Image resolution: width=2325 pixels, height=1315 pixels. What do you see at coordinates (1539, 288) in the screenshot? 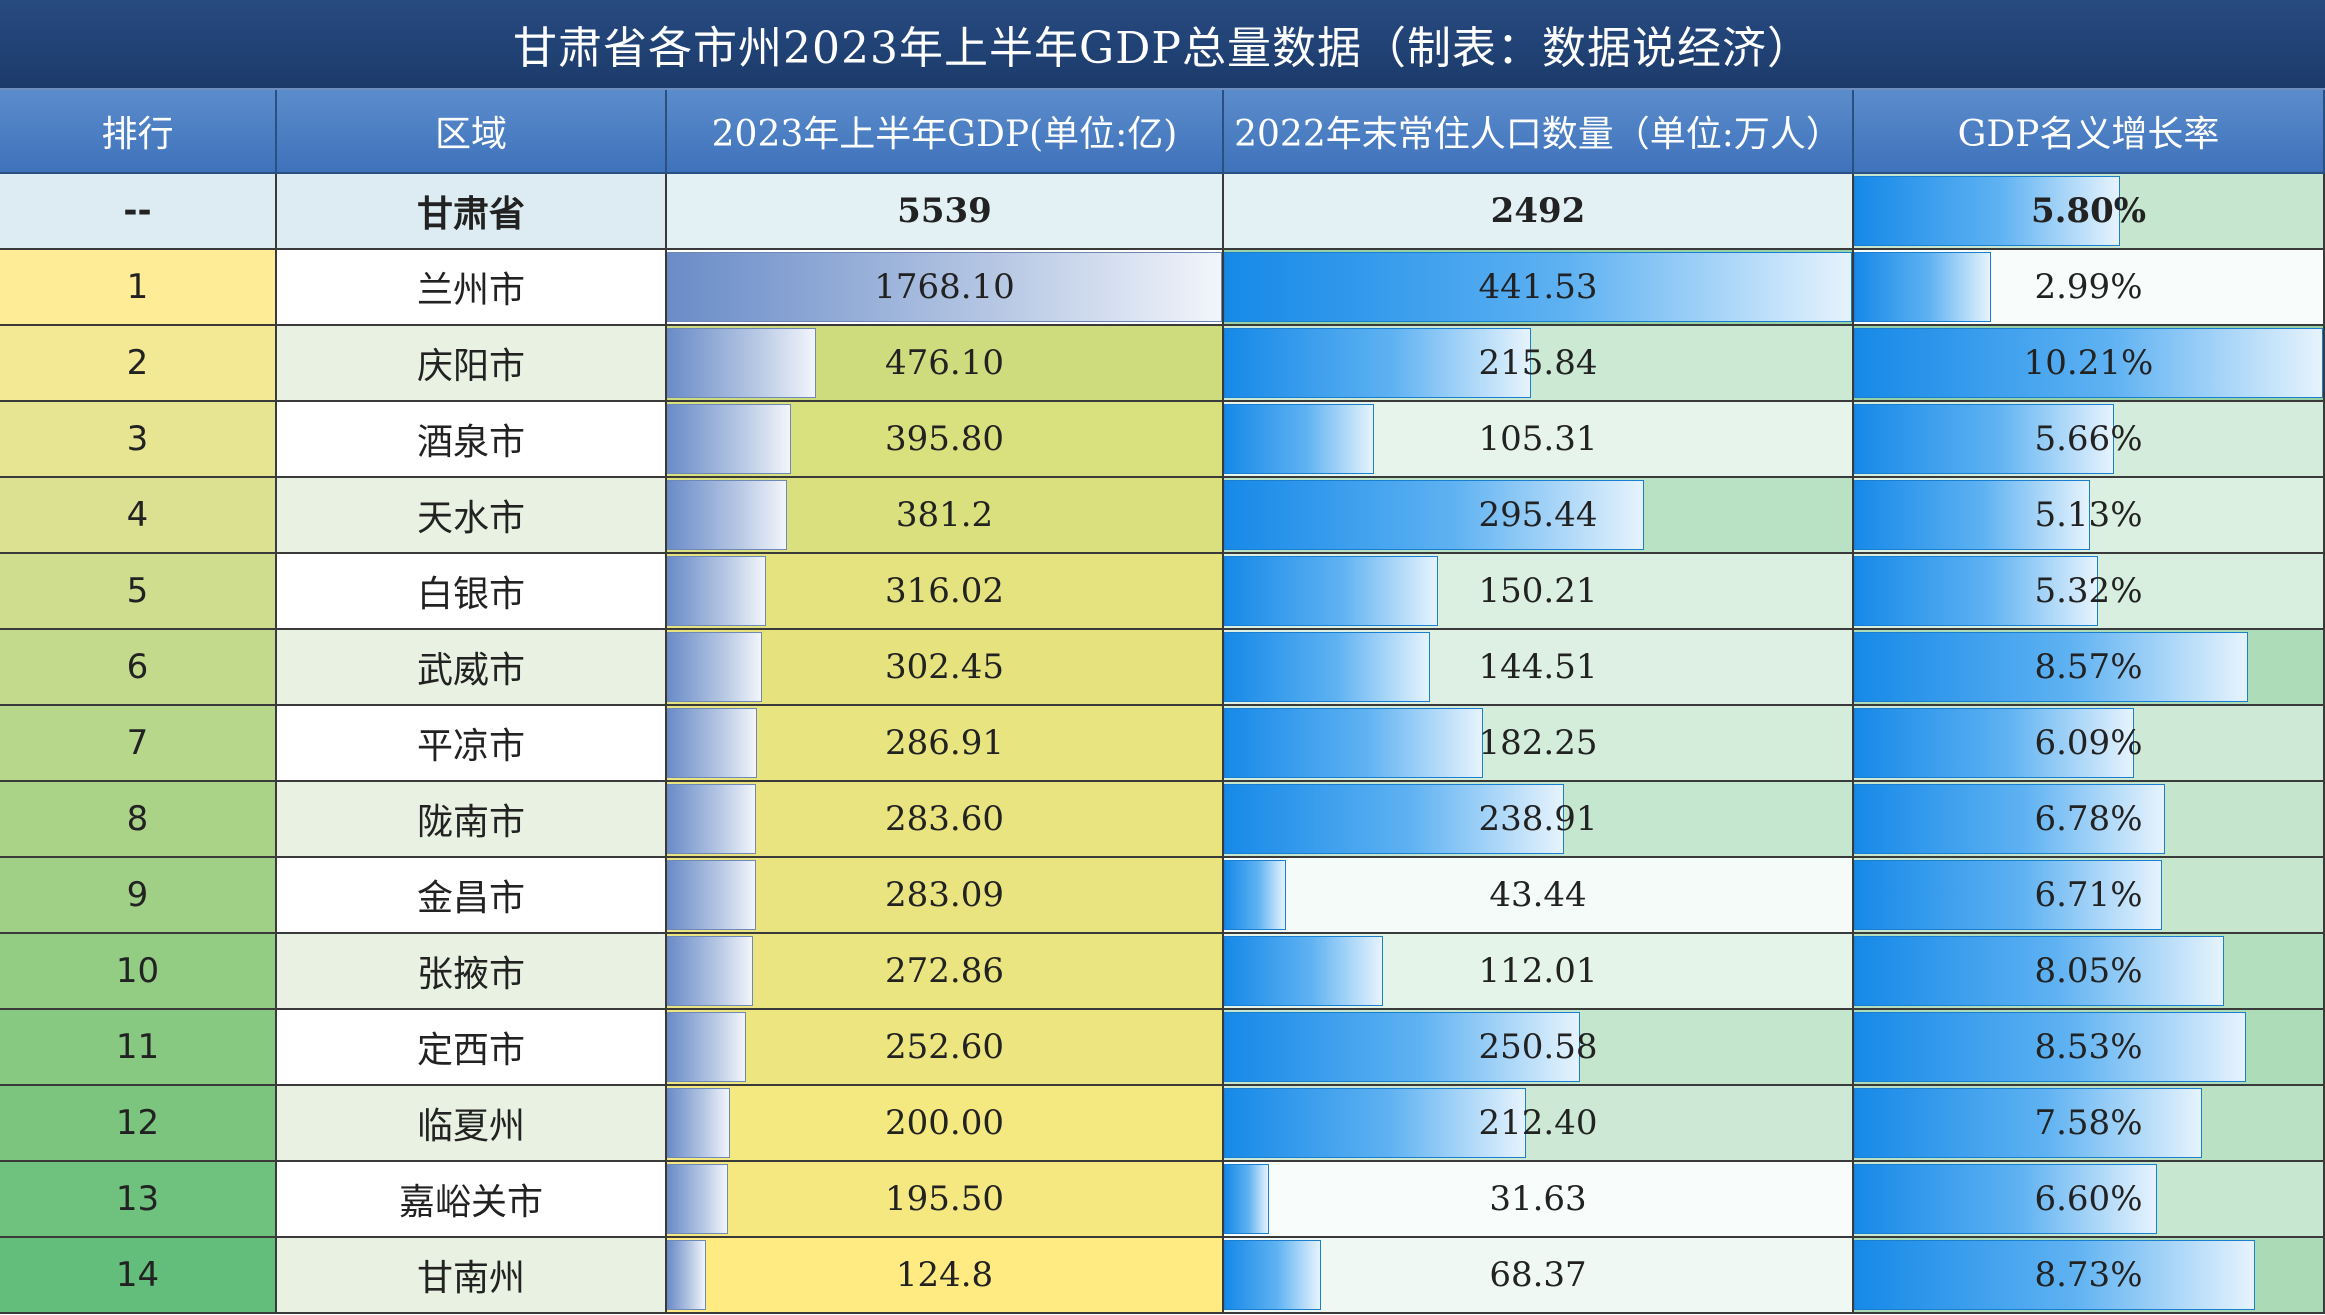
I see `population-cell: 441.53` at bounding box center [1539, 288].